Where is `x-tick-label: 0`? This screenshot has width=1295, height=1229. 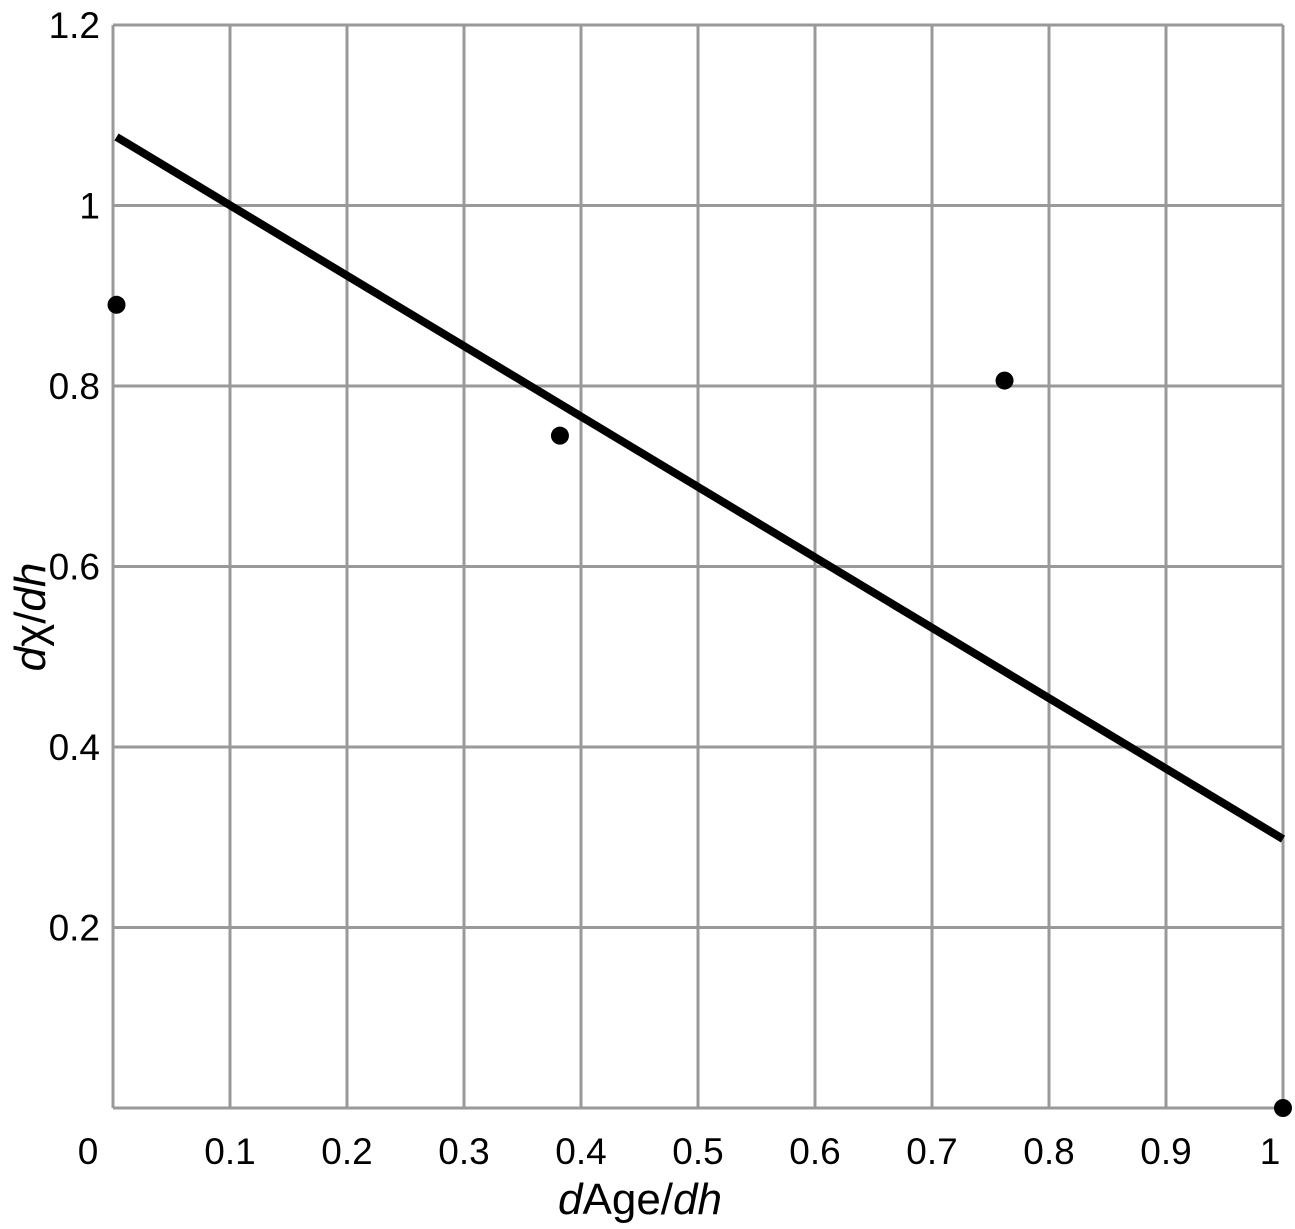
x-tick-label: 0 is located at coordinates (88, 1151).